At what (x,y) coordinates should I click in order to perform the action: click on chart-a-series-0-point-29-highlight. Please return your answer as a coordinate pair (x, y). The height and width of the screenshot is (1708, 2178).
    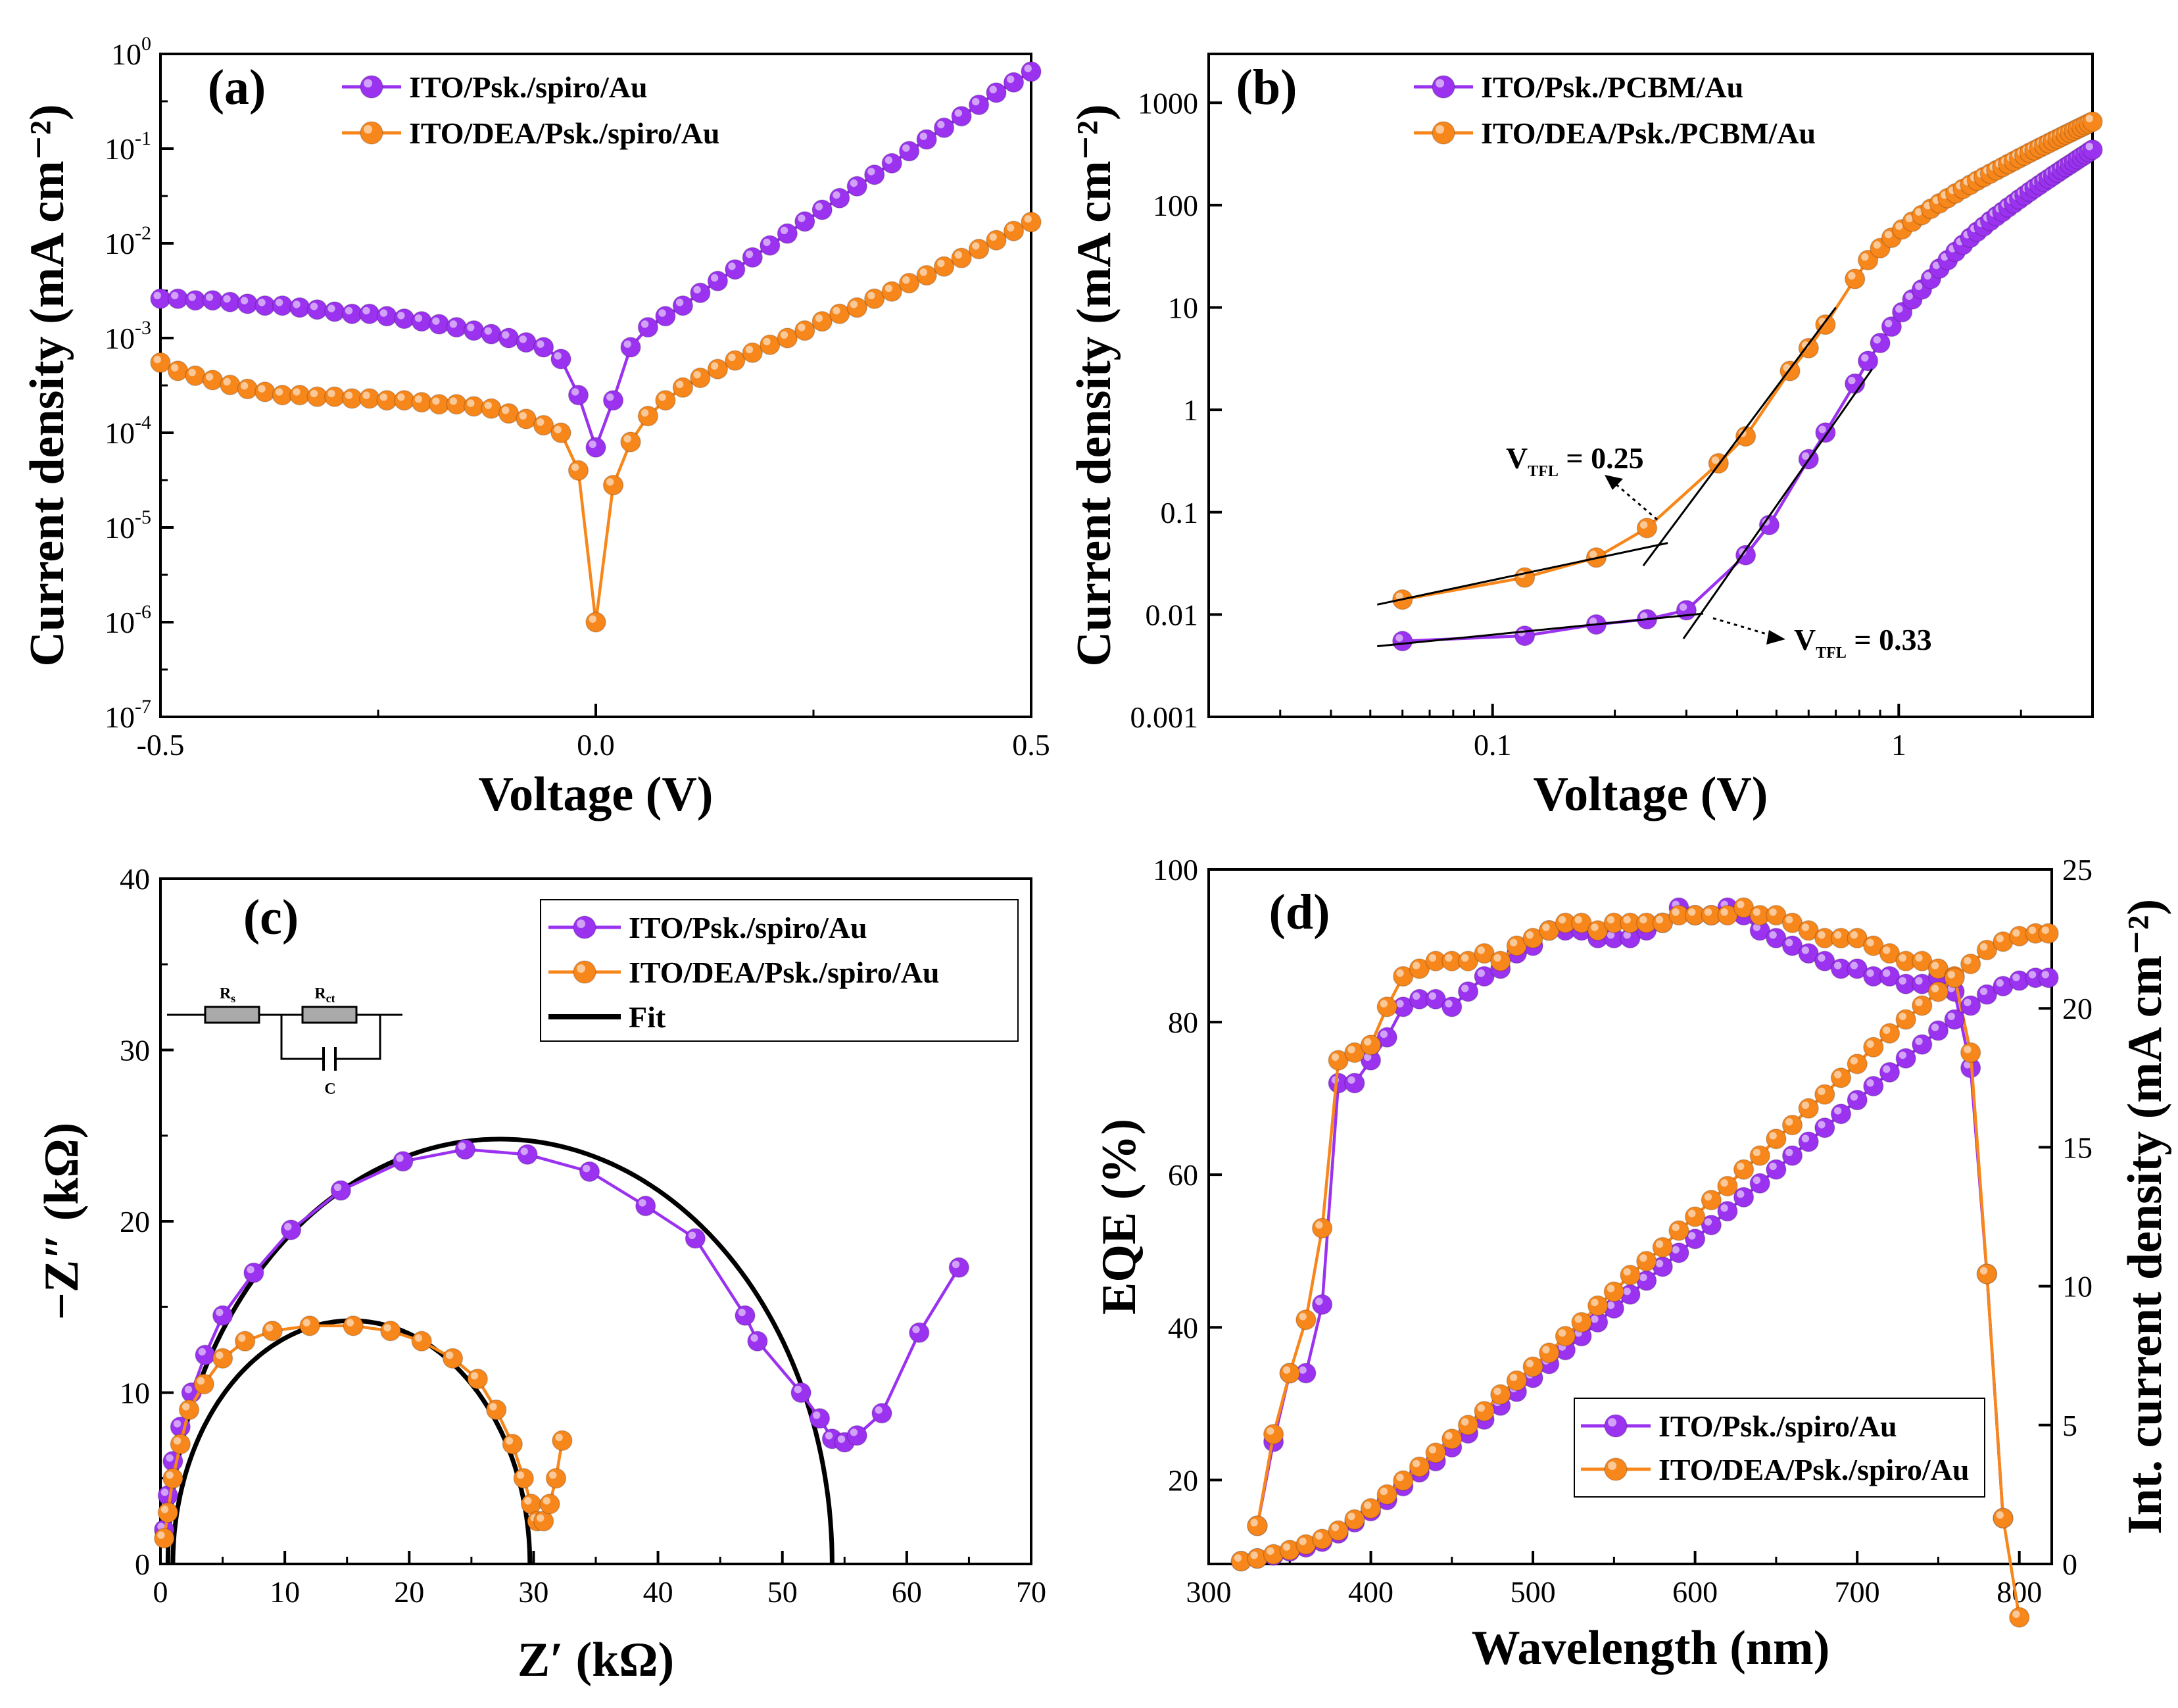
    Looking at the image, I should click on (662, 313).